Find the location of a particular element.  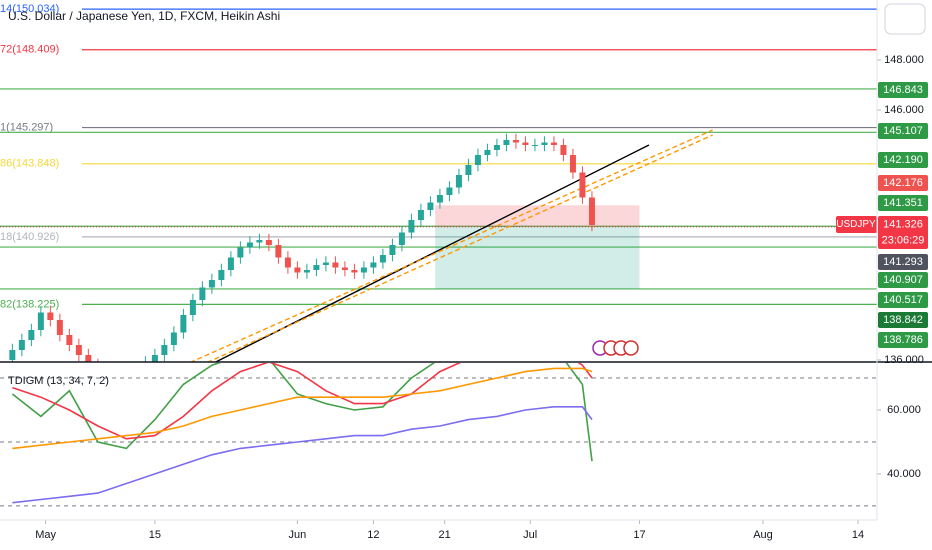

event-icon is located at coordinates (631, 348).